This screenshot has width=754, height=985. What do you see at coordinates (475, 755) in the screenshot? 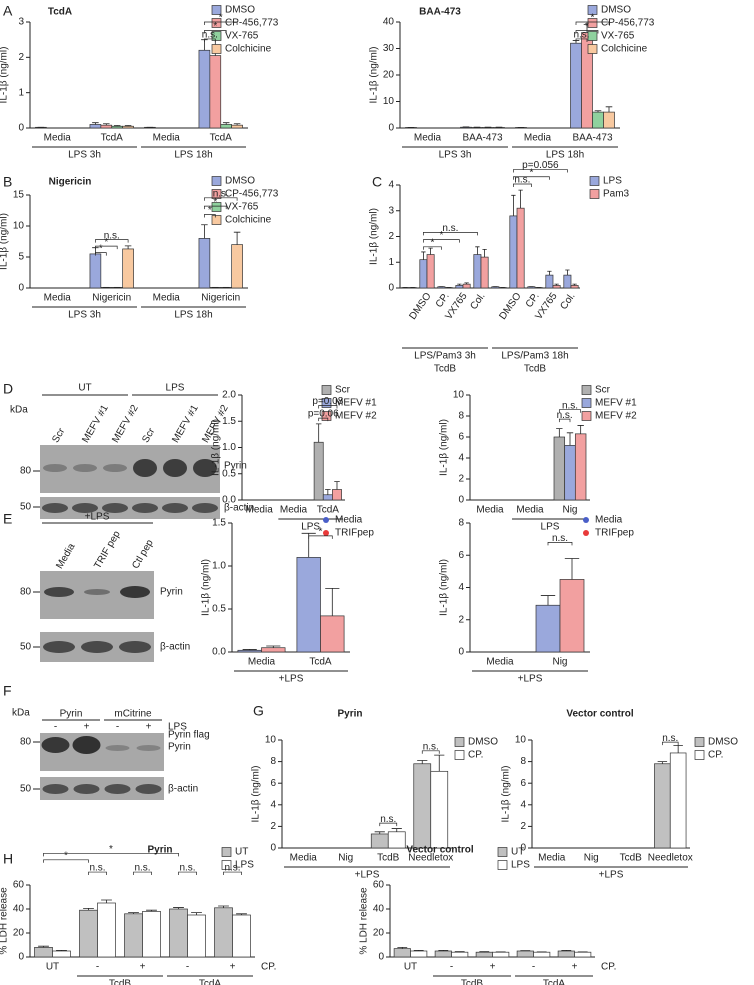
I see `legend-label: CP.` at bounding box center [475, 755].